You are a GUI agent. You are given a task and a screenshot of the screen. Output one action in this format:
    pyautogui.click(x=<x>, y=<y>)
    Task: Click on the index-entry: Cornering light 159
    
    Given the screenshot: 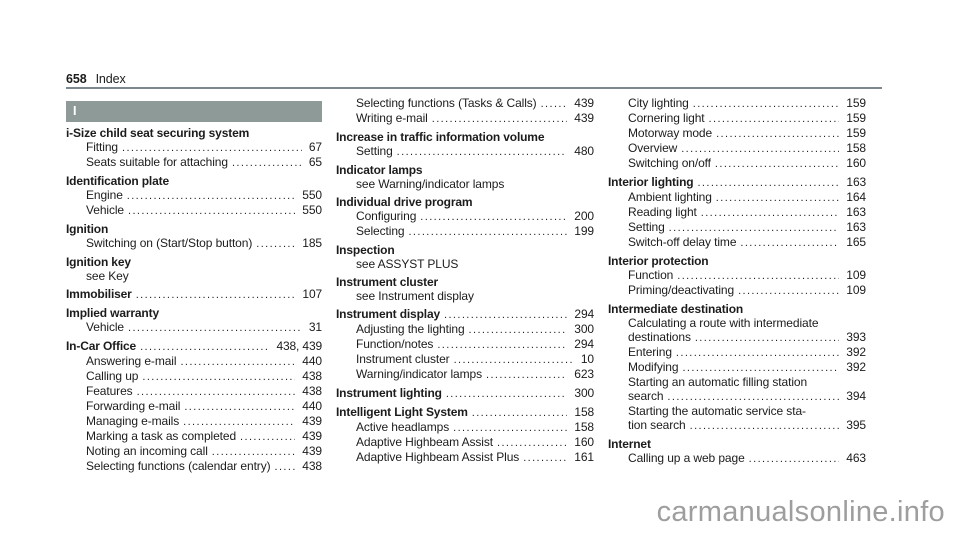 What is the action you would take?
    pyautogui.click(x=737, y=118)
    